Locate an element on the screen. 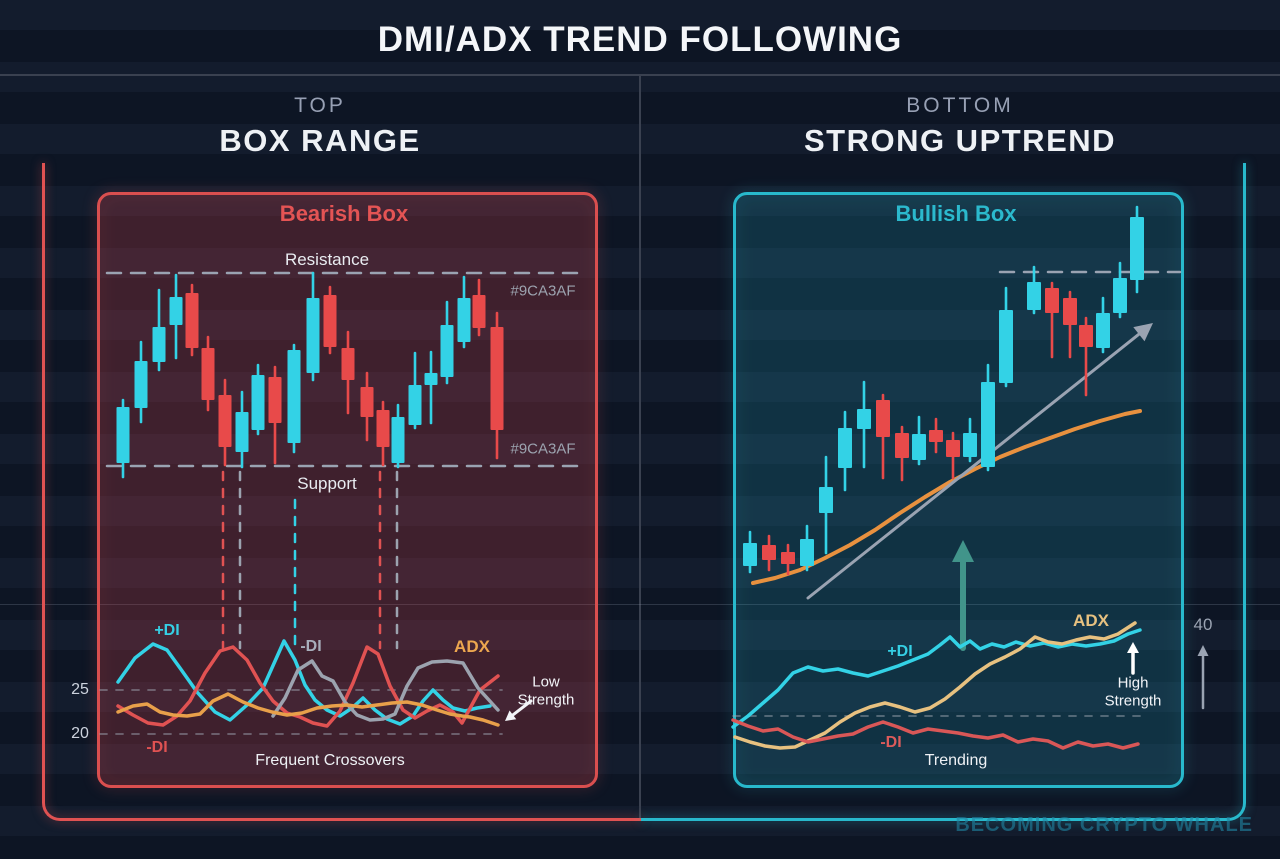 Image resolution: width=1280 pixels, height=859 pixels. minus-di-red-label: -DI is located at coordinates (157, 747).